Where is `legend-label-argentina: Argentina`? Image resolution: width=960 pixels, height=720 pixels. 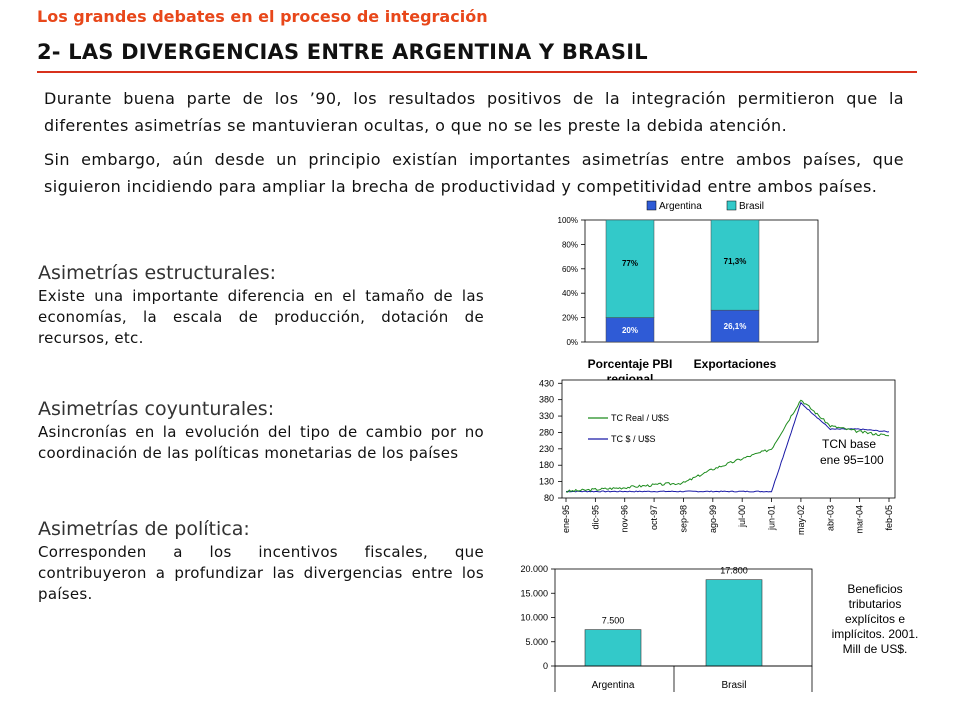
legend-label-argentina: Argentina is located at coordinates (680, 206).